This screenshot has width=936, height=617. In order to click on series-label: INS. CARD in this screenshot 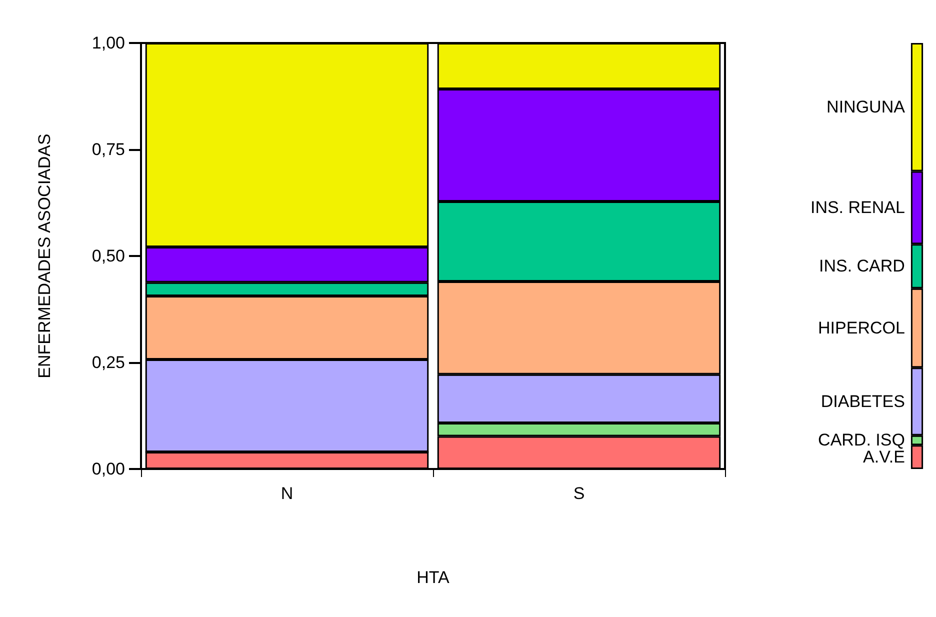, I will do `click(861, 266)`.